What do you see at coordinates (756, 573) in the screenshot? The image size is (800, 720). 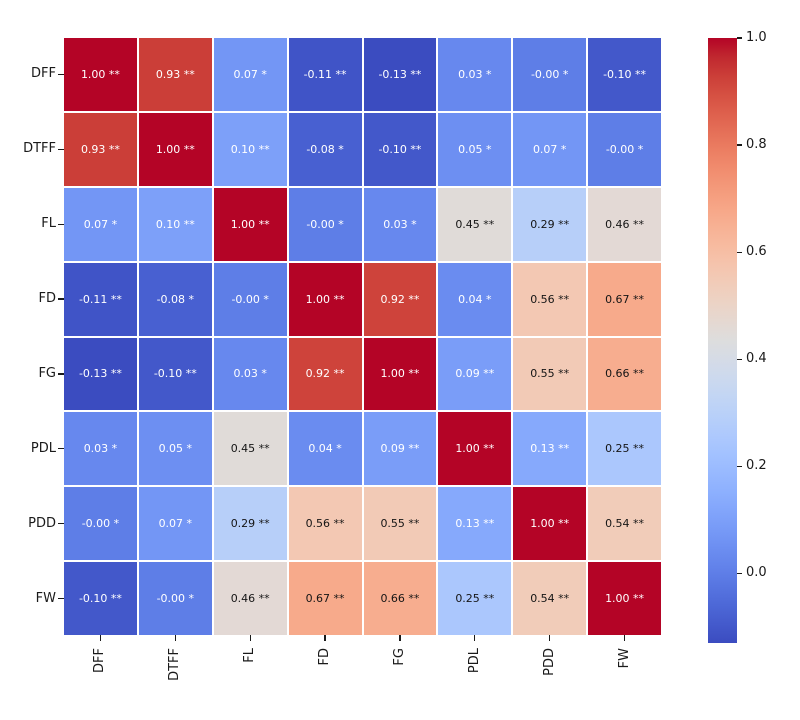 I see `colorbar-tick-label: 0.0` at bounding box center [756, 573].